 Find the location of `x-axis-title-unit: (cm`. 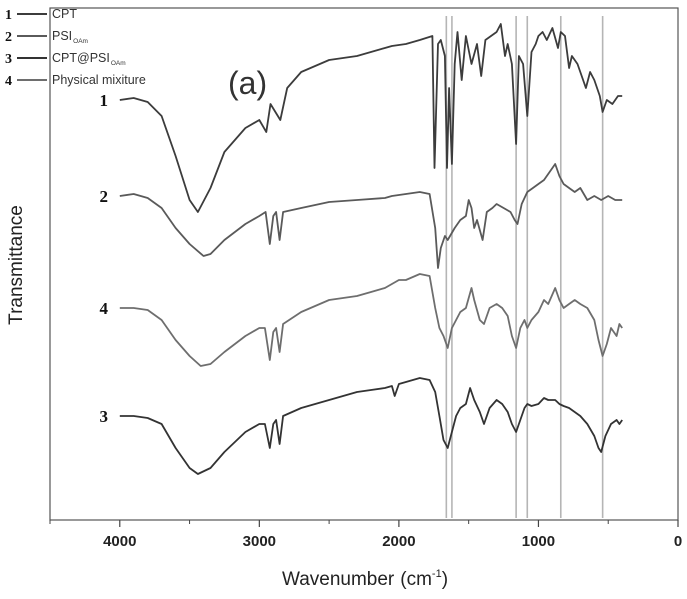

x-axis-title-unit: (cm is located at coordinates (416, 579).